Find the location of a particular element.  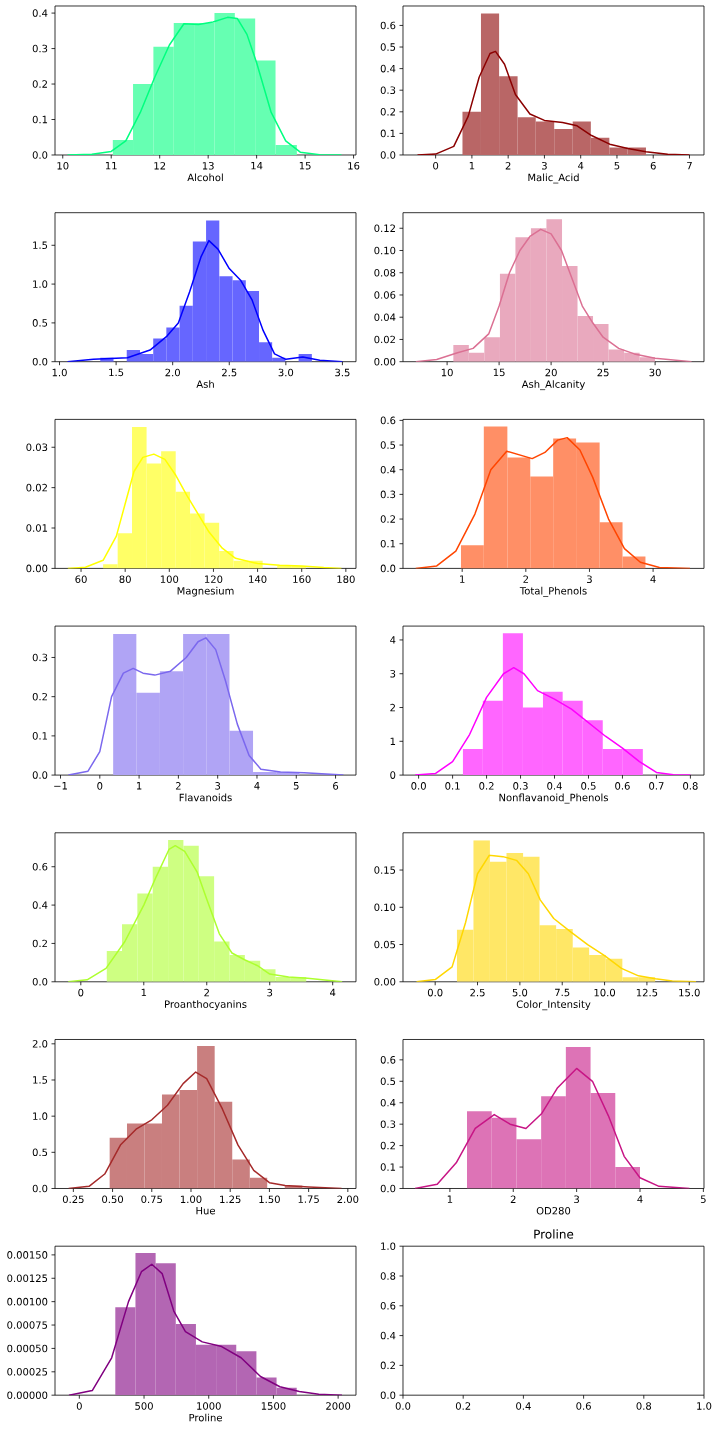

y-tick-label: 0.00125 is located at coordinates (27, 1278).